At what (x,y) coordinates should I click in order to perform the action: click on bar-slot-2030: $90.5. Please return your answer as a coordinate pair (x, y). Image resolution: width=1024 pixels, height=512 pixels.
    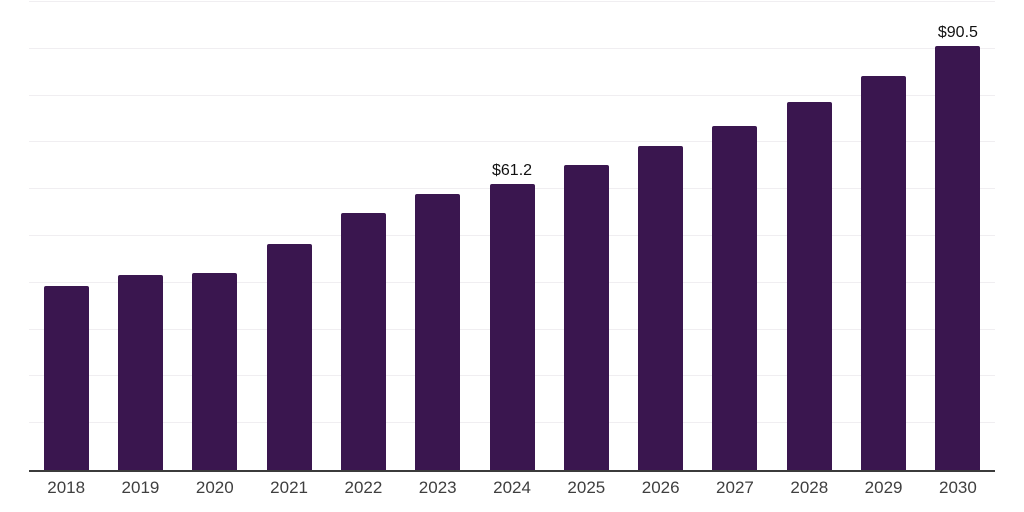
    Looking at the image, I should click on (958, 236).